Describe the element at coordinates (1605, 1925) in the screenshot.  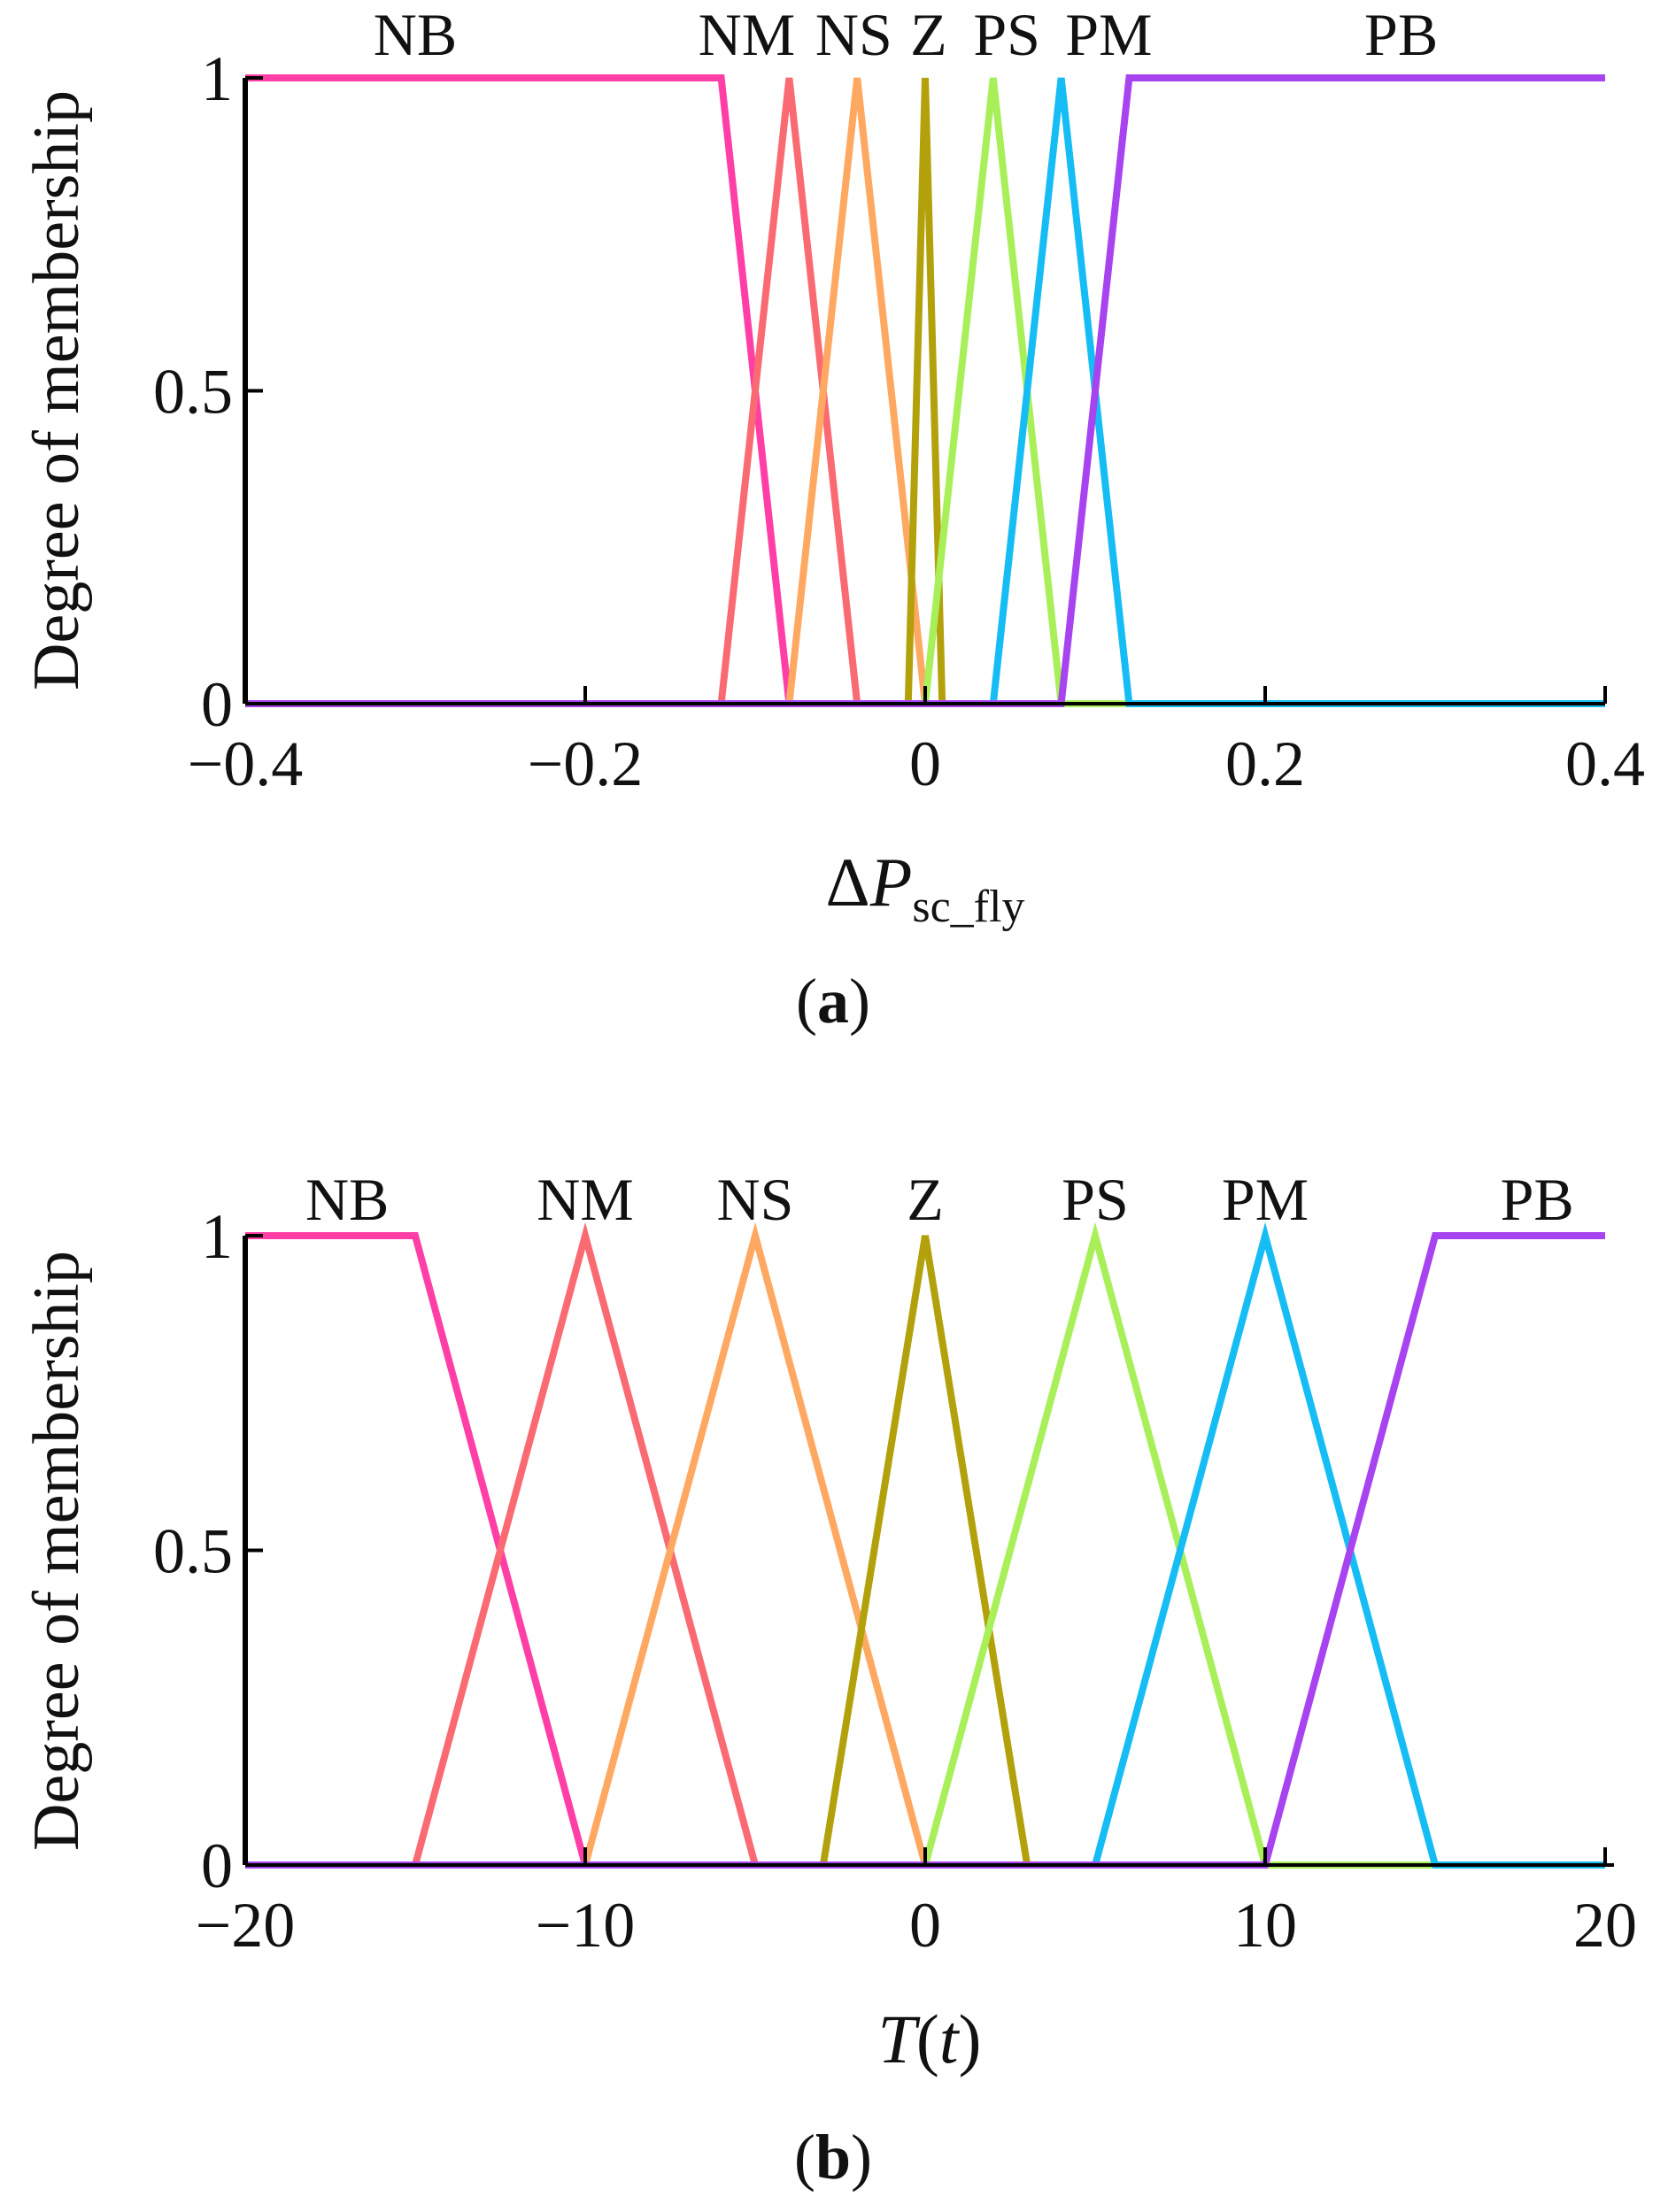
I see `panel-b-xtick-label: 20` at that location.